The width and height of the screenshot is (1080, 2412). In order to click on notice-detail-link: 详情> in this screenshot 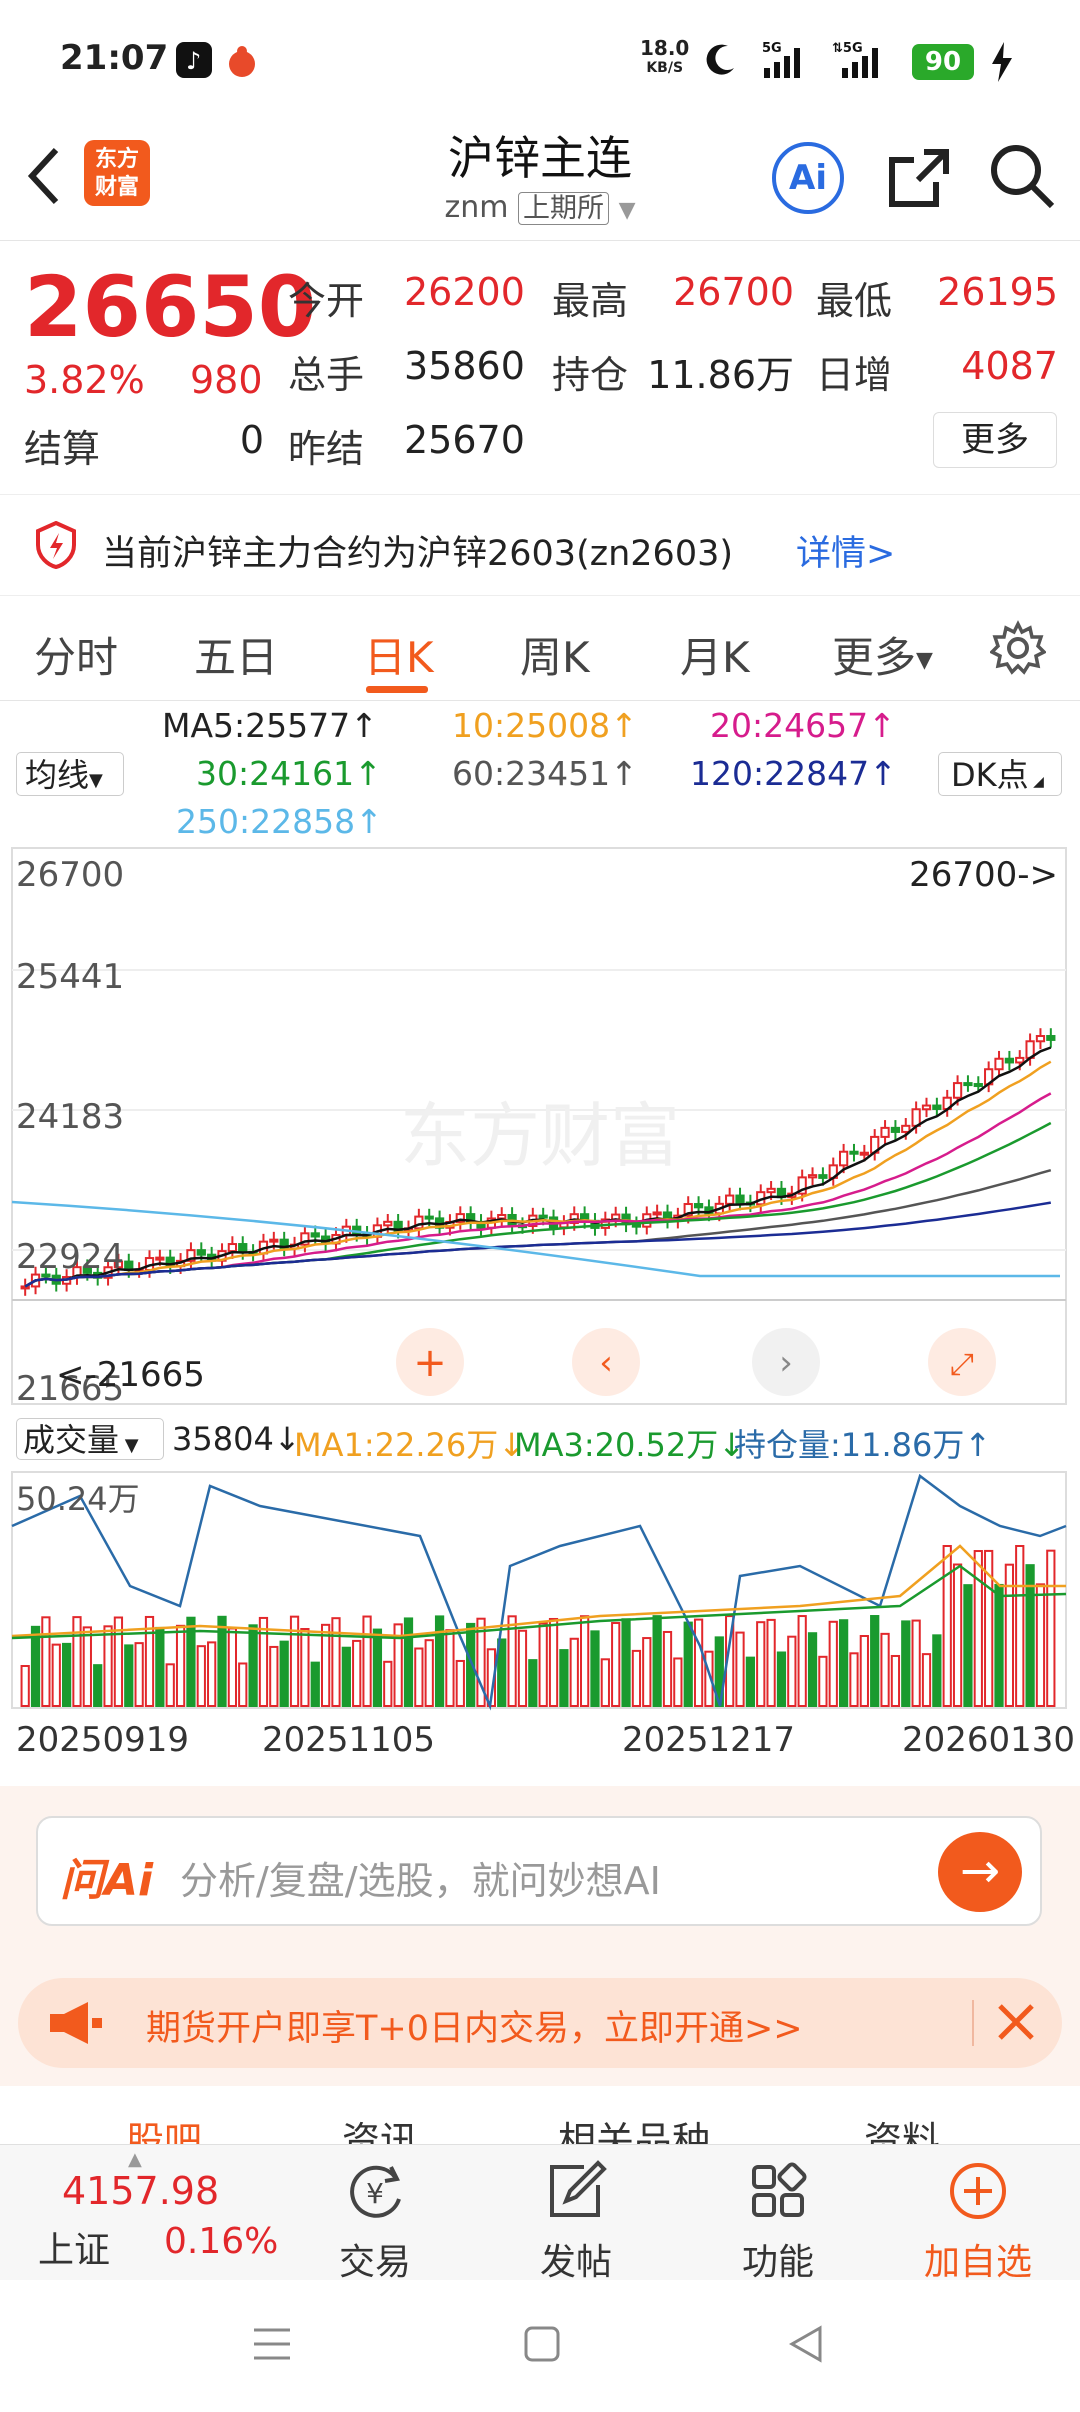, I will do `click(846, 554)`.